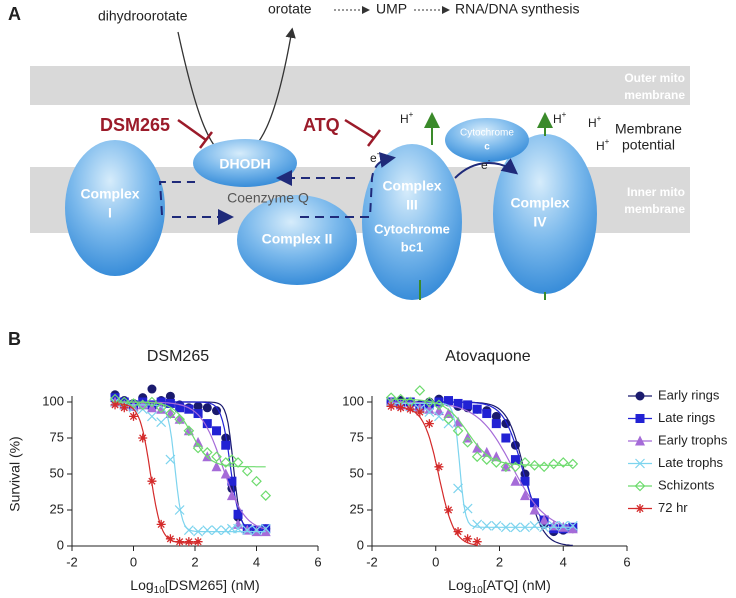 The height and width of the screenshot is (598, 736). I want to click on electron-arrow, so click(486, 168).